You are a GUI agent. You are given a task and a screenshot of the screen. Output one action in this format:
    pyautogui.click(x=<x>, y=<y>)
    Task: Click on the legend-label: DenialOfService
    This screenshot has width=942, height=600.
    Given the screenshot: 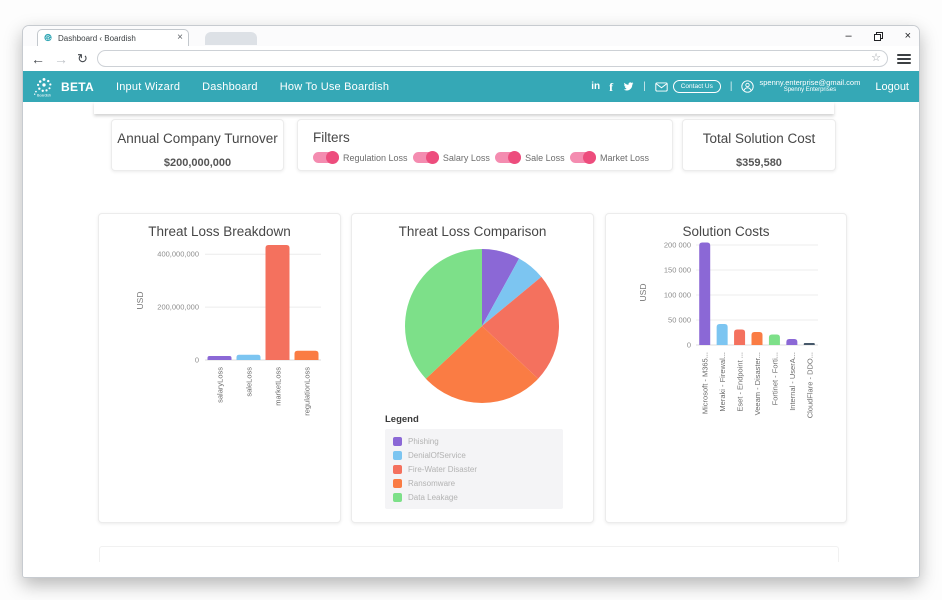 What is the action you would take?
    pyautogui.click(x=437, y=455)
    